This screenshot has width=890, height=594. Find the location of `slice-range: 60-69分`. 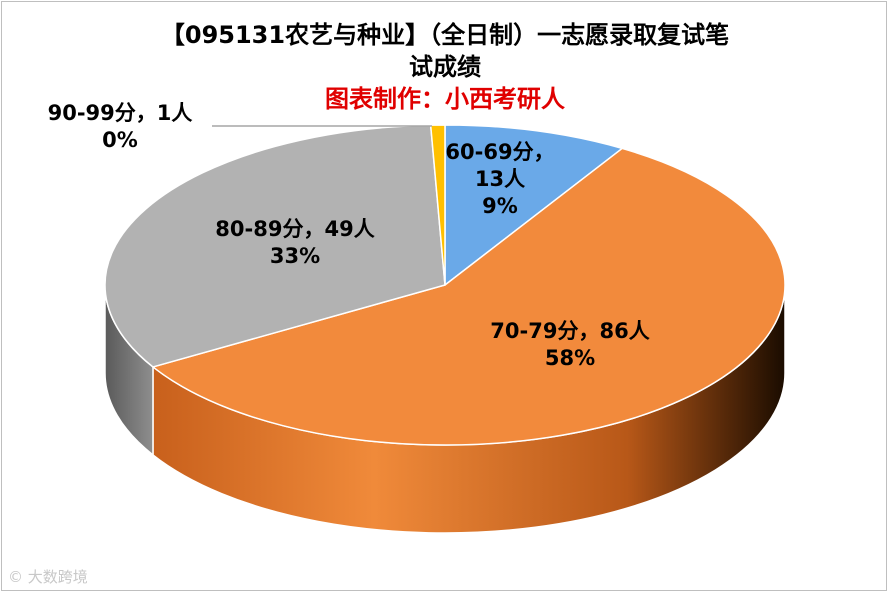

slice-range: 60-69分 is located at coordinates (489, 152).